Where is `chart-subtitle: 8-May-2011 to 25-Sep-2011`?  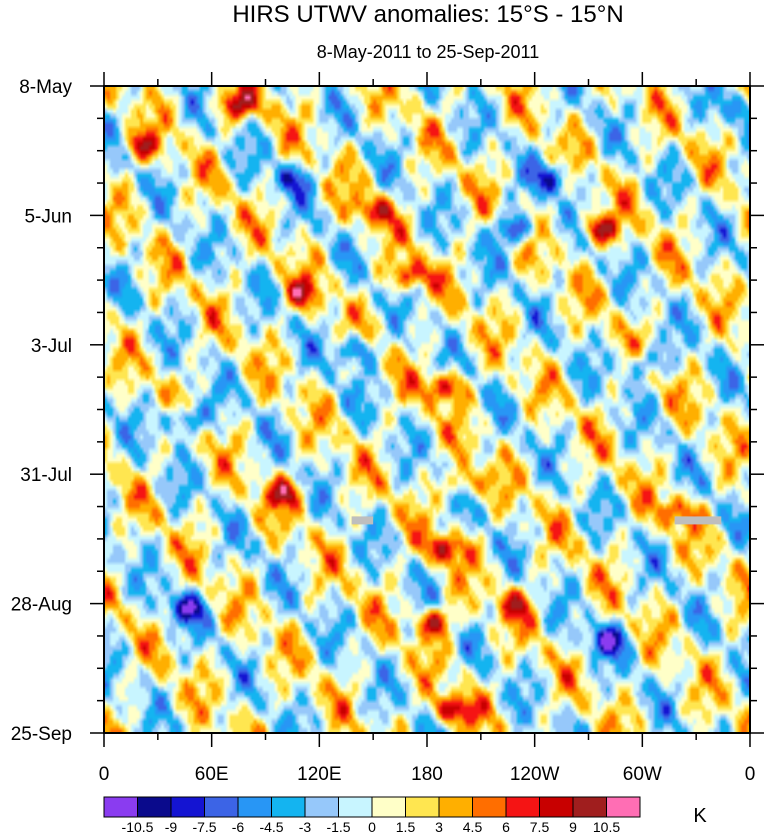 chart-subtitle: 8-May-2011 to 25-Sep-2011 is located at coordinates (428, 52).